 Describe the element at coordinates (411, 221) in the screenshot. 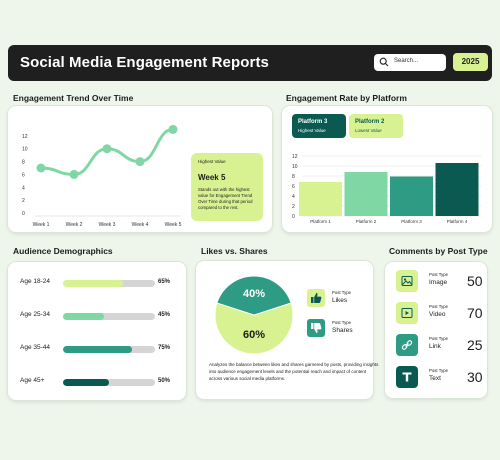

I see `x-tick-label: Platform 3` at that location.